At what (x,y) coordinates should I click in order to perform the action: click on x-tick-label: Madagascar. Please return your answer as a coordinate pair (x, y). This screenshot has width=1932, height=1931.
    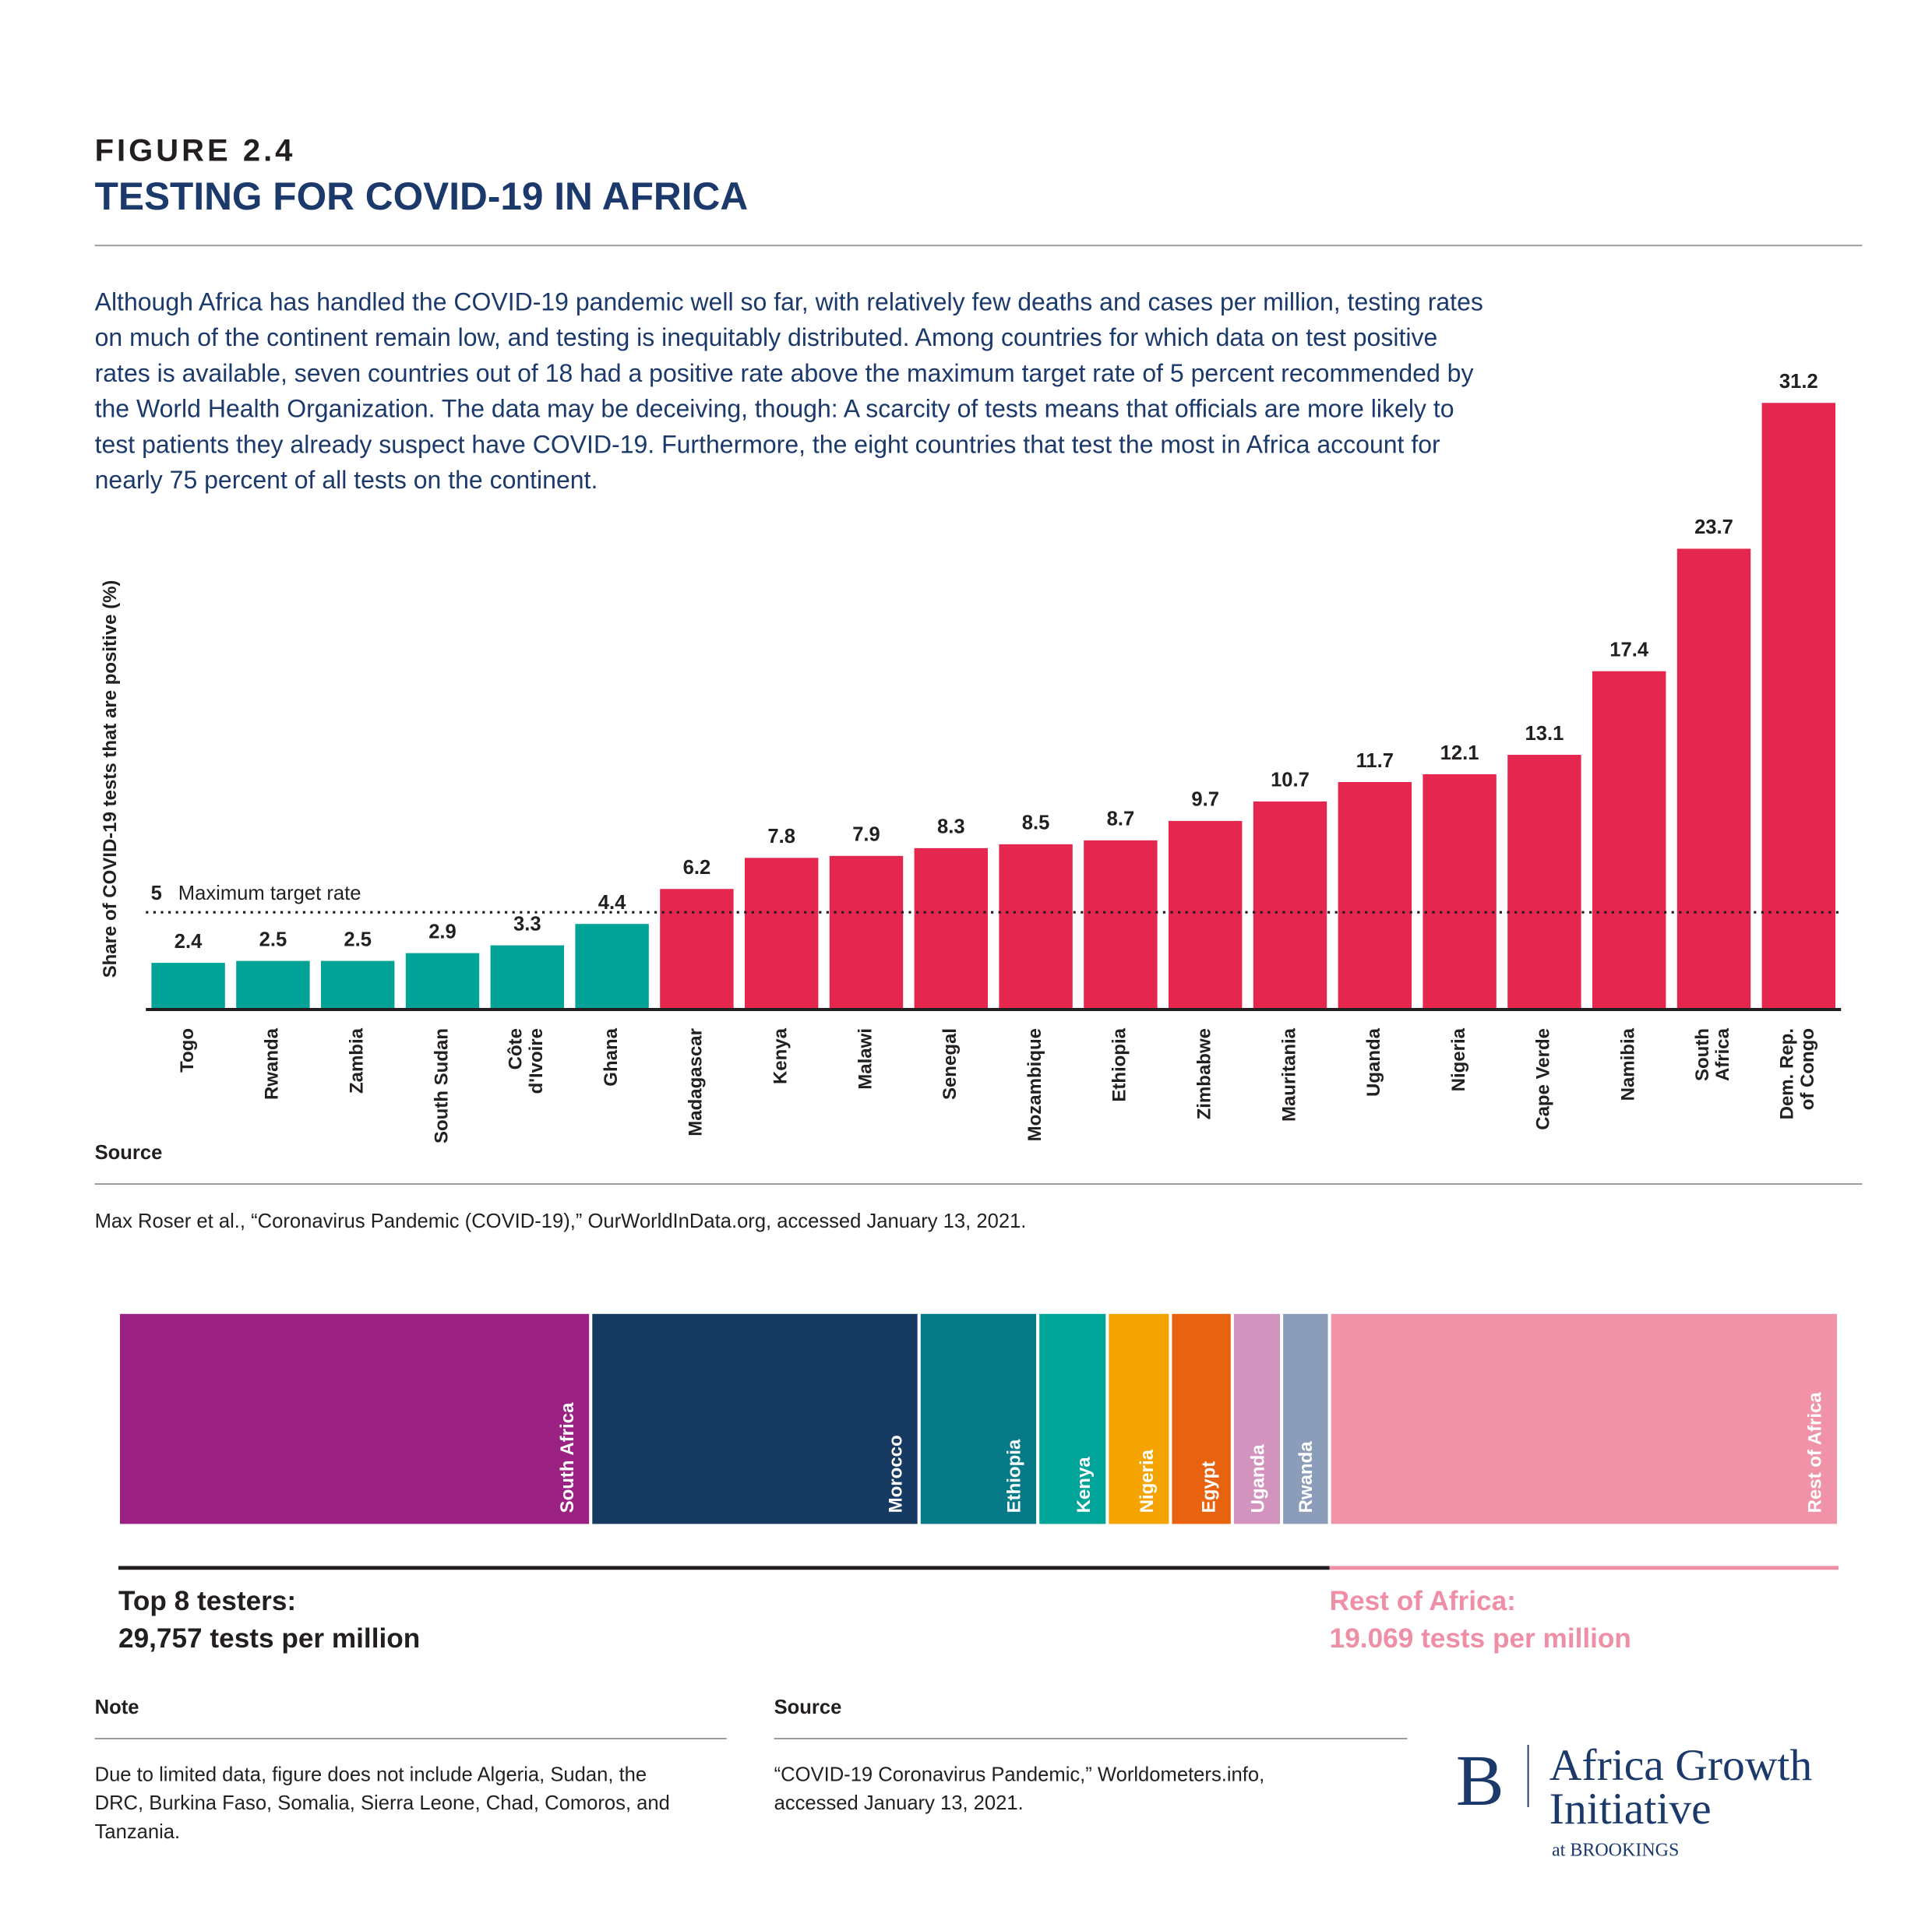
    Looking at the image, I should click on (696, 1082).